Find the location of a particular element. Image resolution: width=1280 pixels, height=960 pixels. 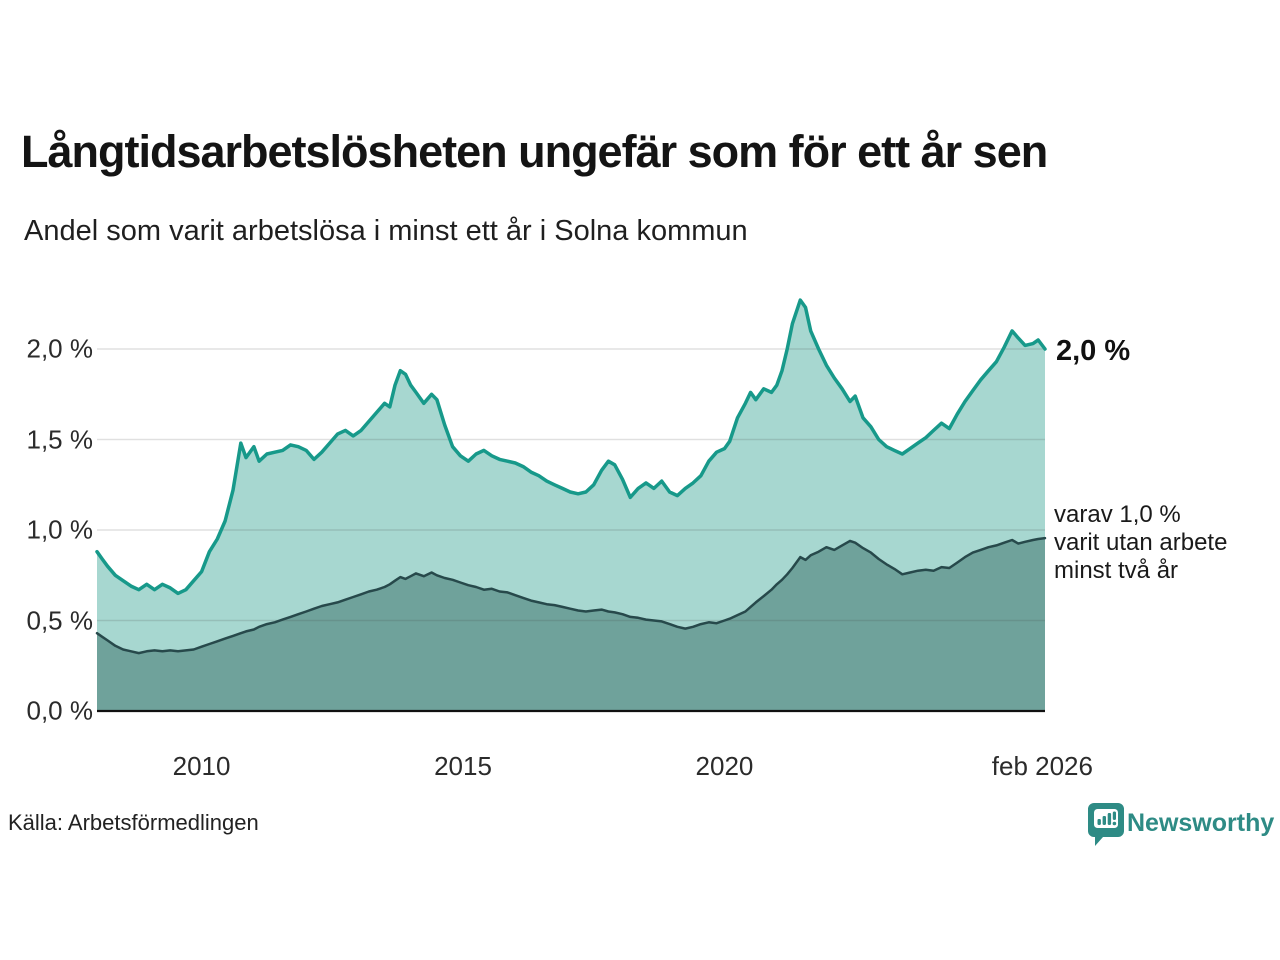

newsworthy-logo is located at coordinates (1106, 825).